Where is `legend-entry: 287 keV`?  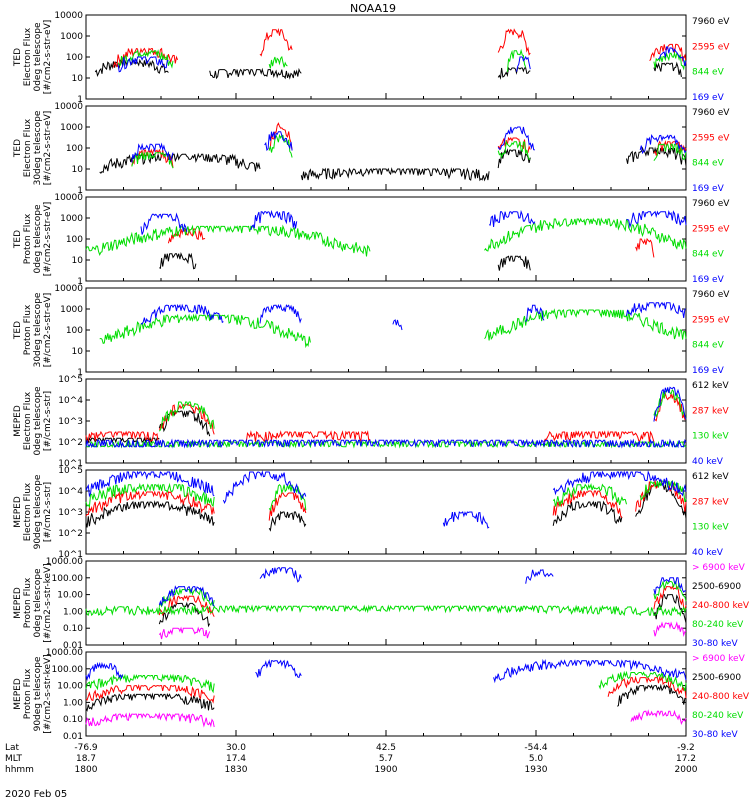
legend-entry: 287 keV is located at coordinates (710, 502).